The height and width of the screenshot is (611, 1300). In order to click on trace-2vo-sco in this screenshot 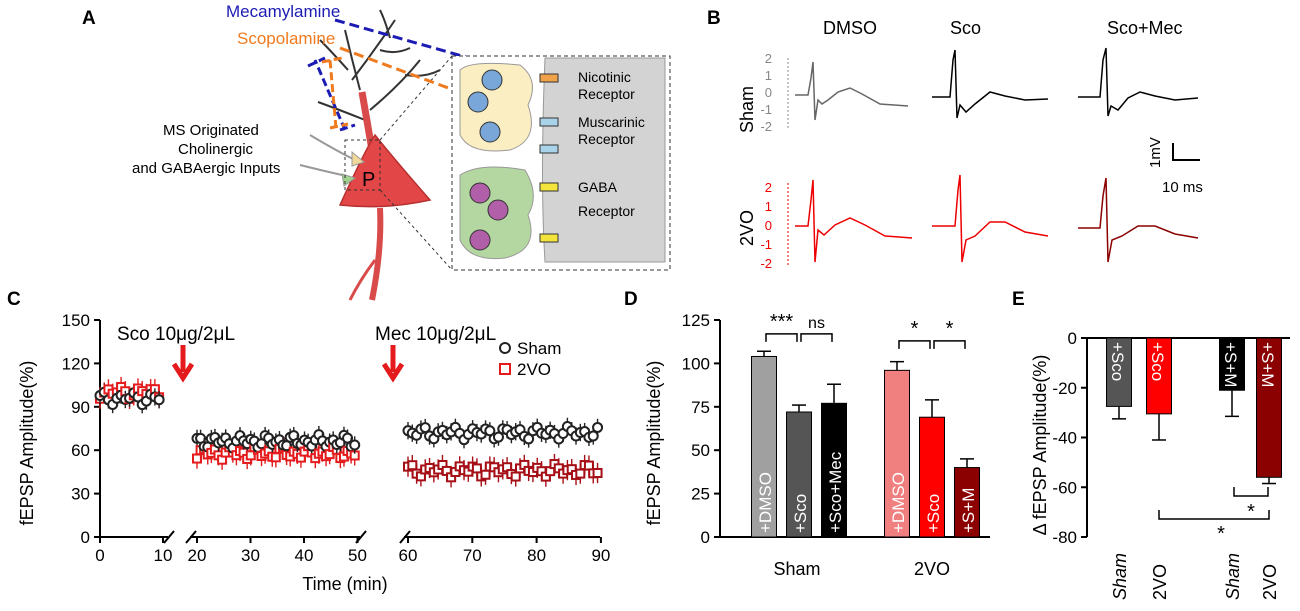, I will do `click(990, 218)`.